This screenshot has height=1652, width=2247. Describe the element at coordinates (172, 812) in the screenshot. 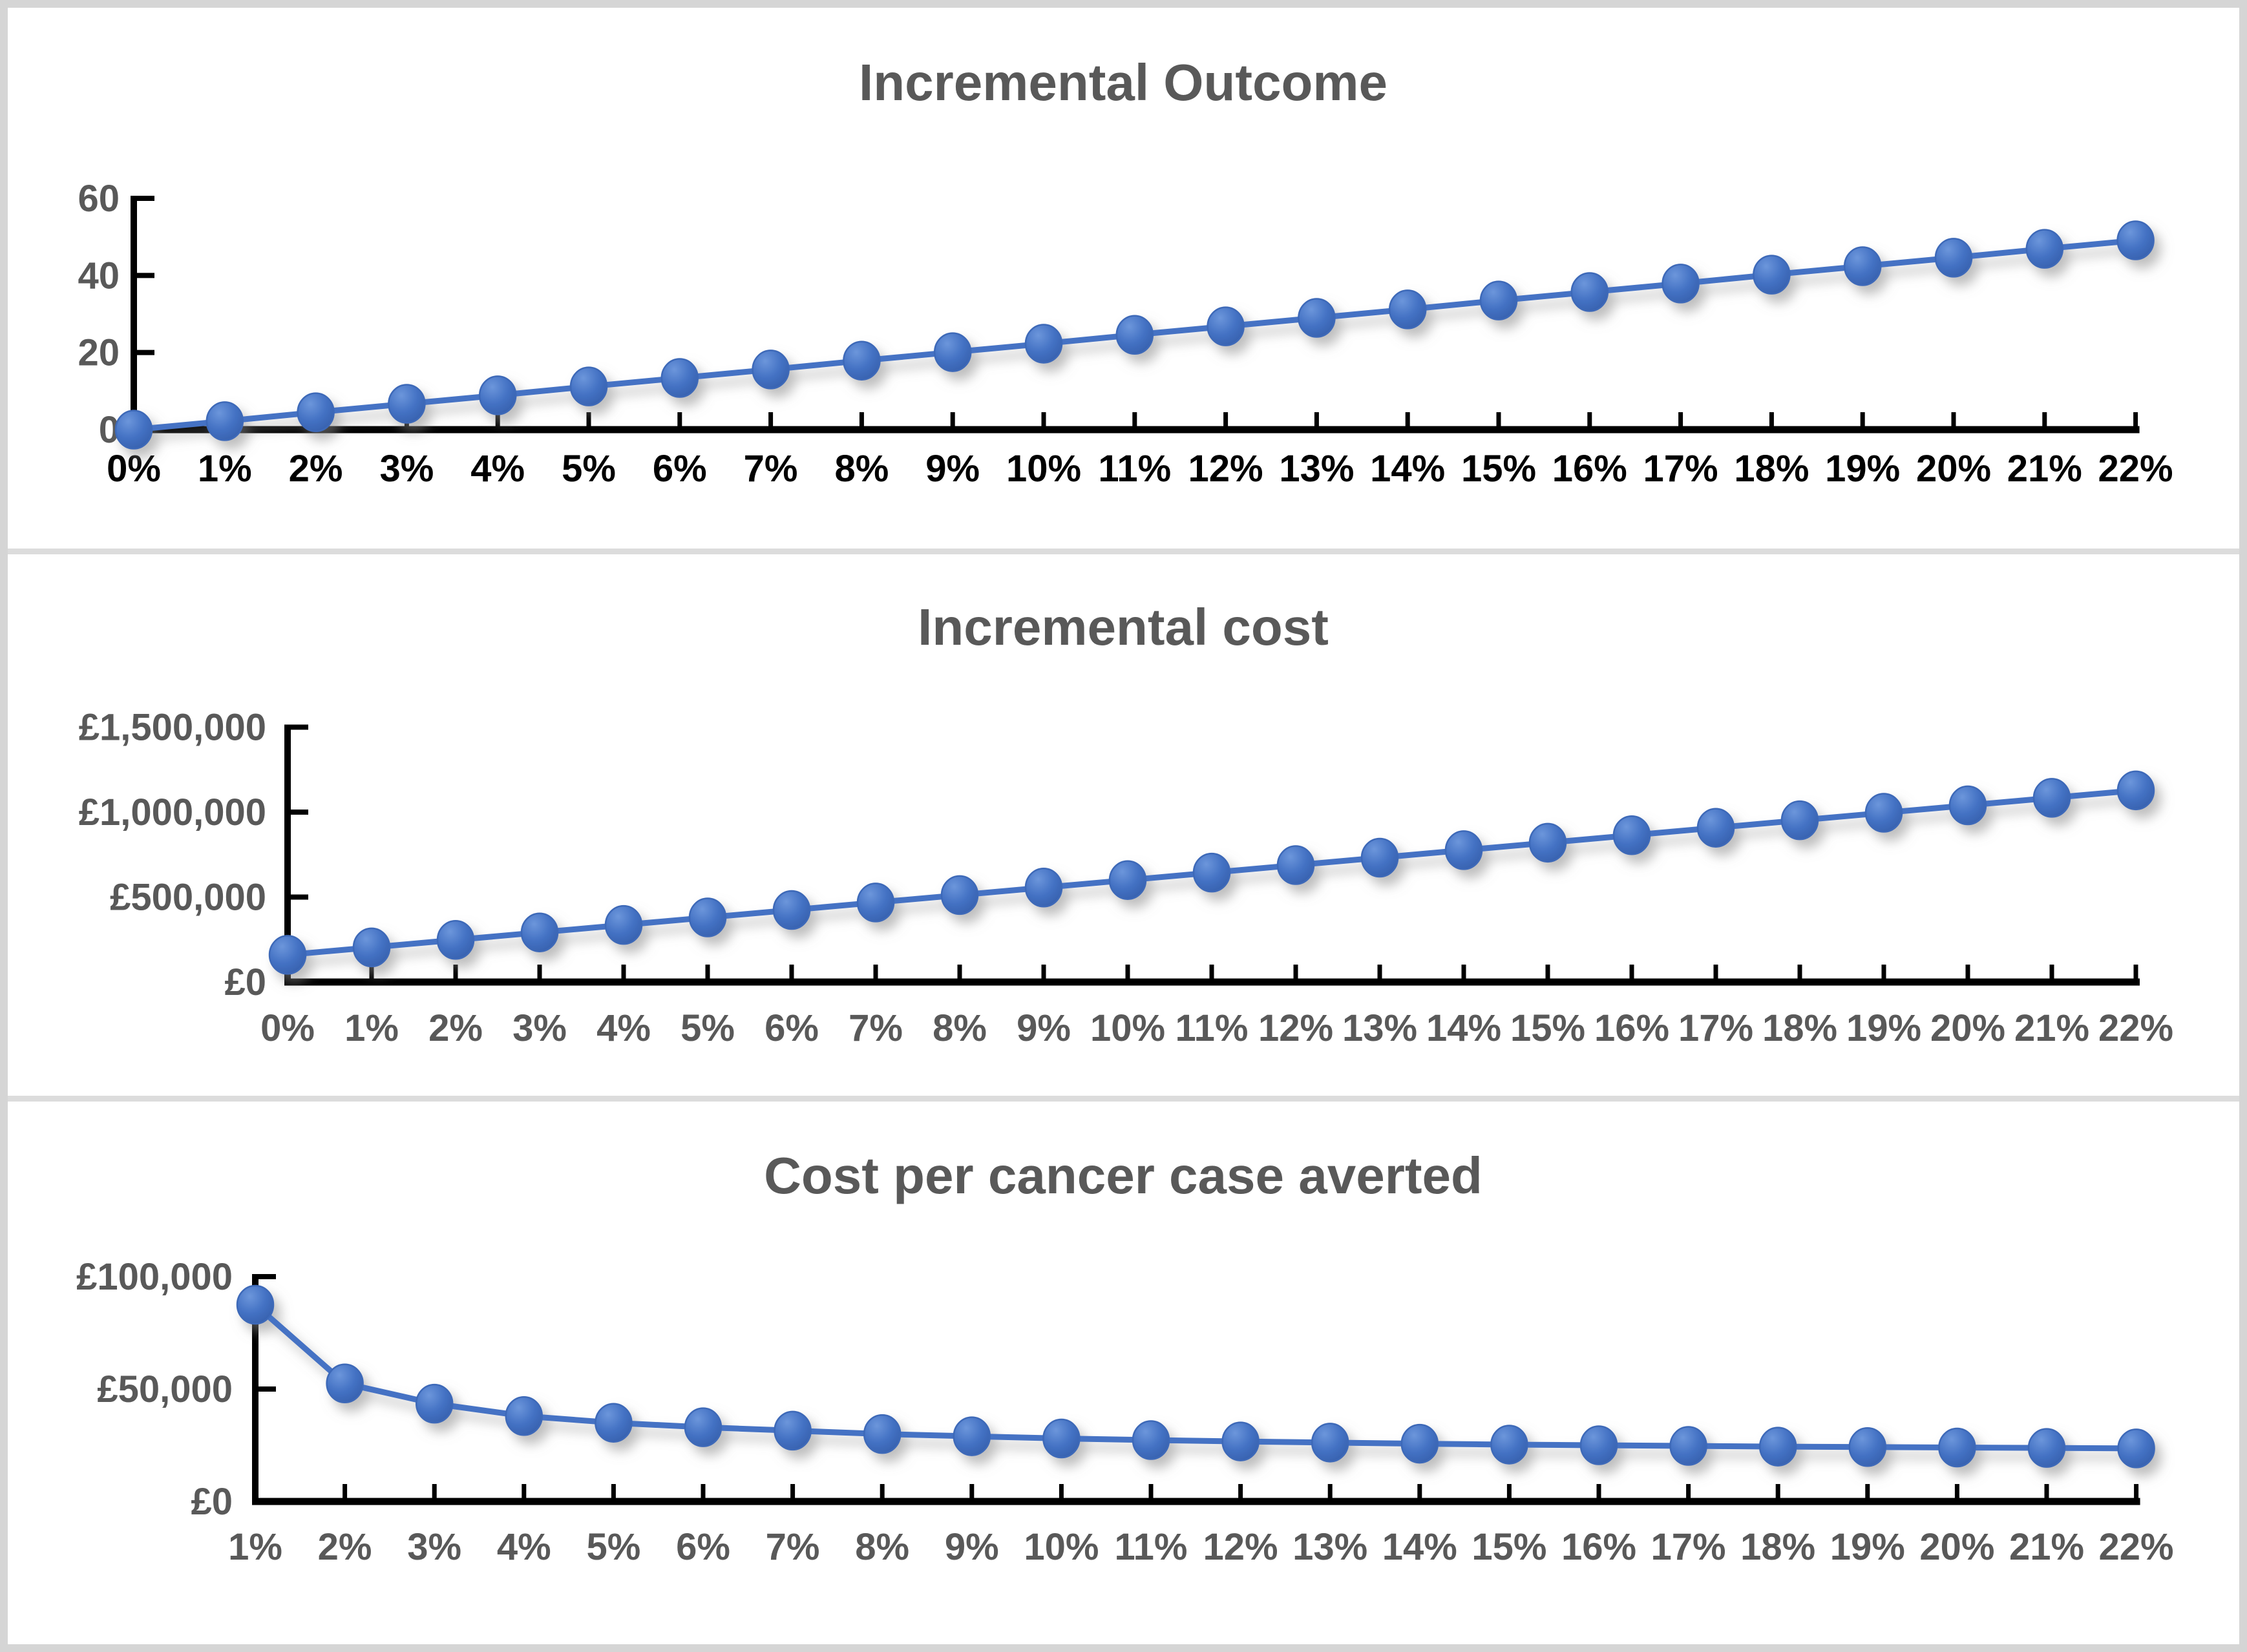

I see `y-tick-label: £1,000,000` at that location.